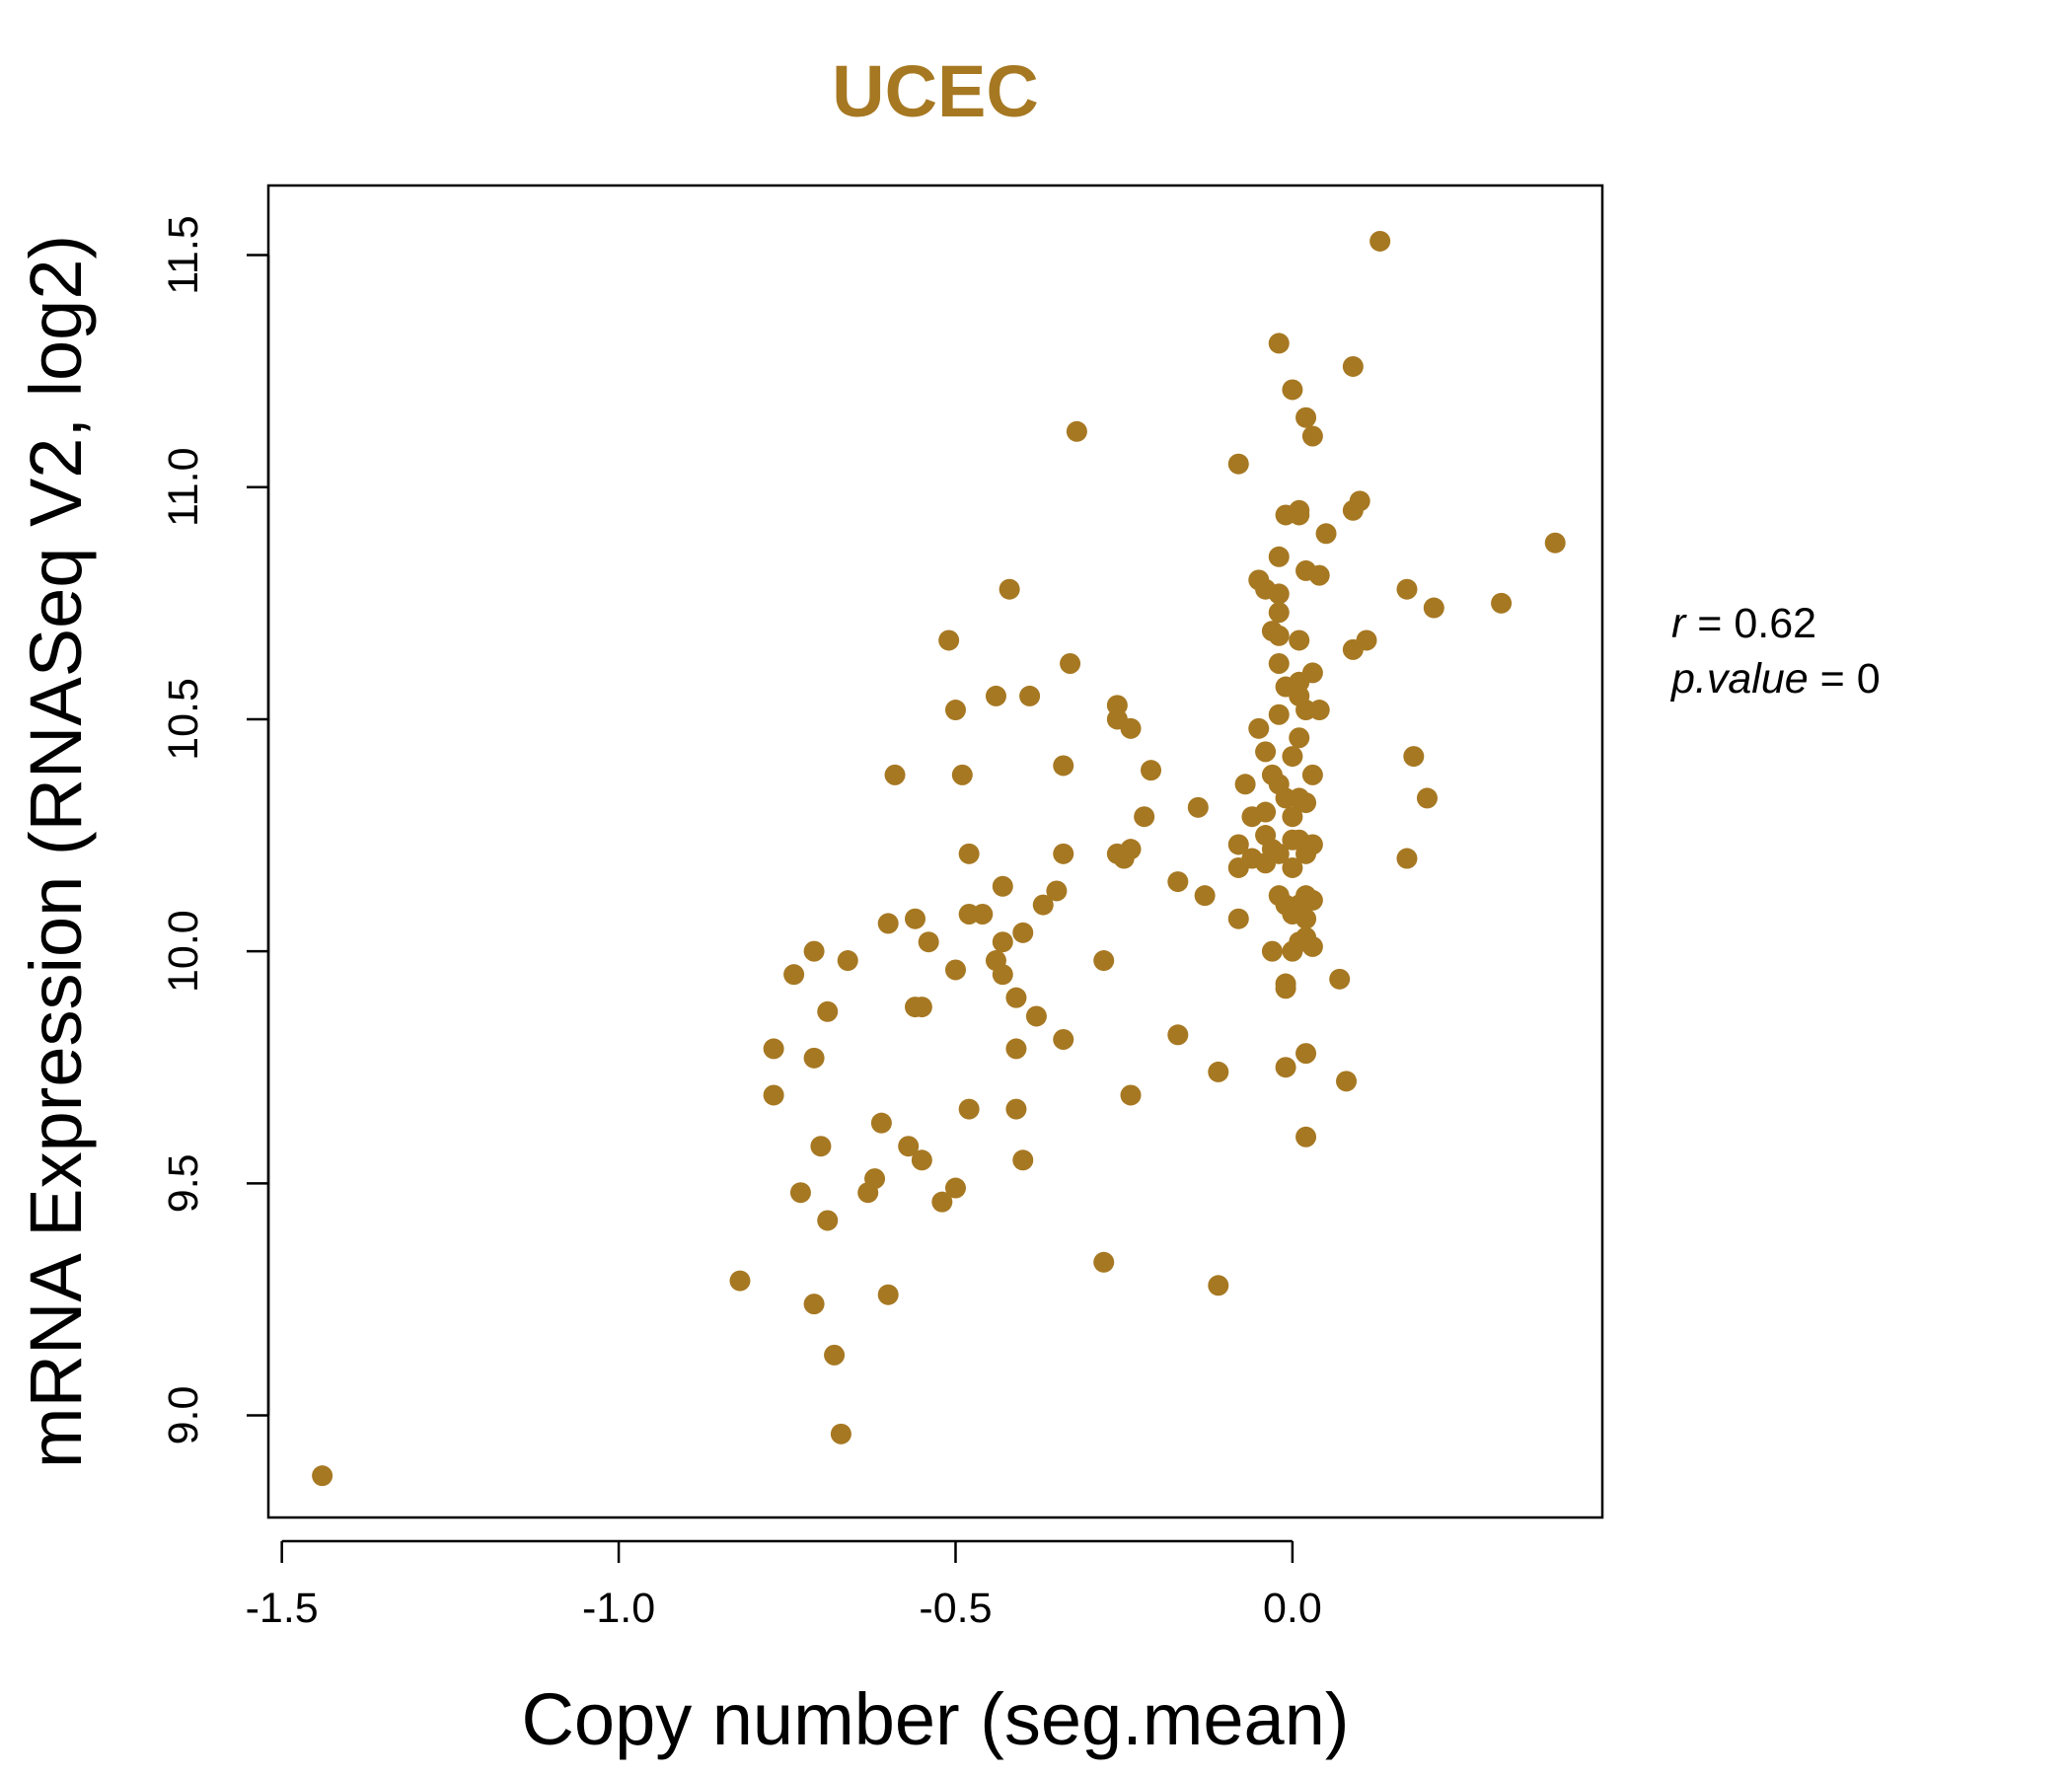 The width and height of the screenshot is (2072, 1776). What do you see at coordinates (184, 1416) in the screenshot?
I see `y-tick-label: 9.0` at bounding box center [184, 1416].